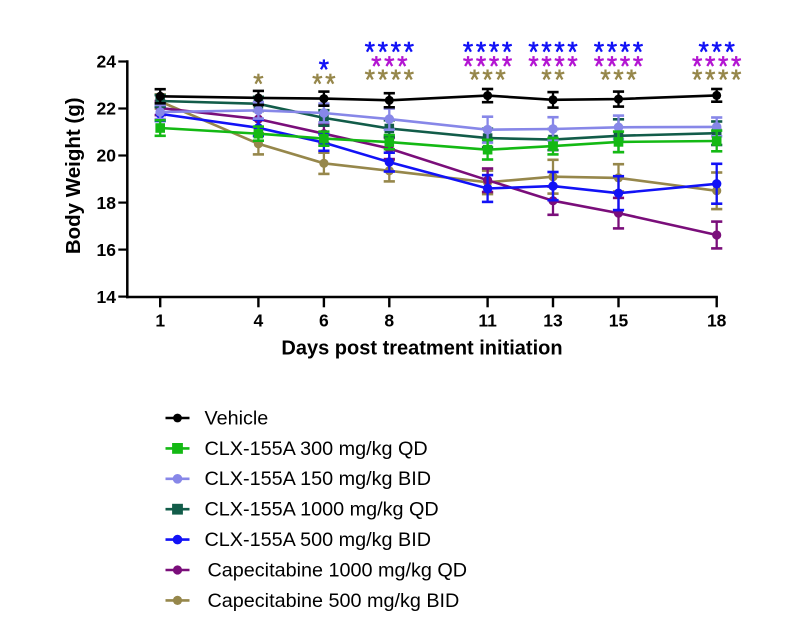 This screenshot has height=625, width=802. What do you see at coordinates (237, 418) in the screenshot?
I see `svg-text: Vehicle` at bounding box center [237, 418].